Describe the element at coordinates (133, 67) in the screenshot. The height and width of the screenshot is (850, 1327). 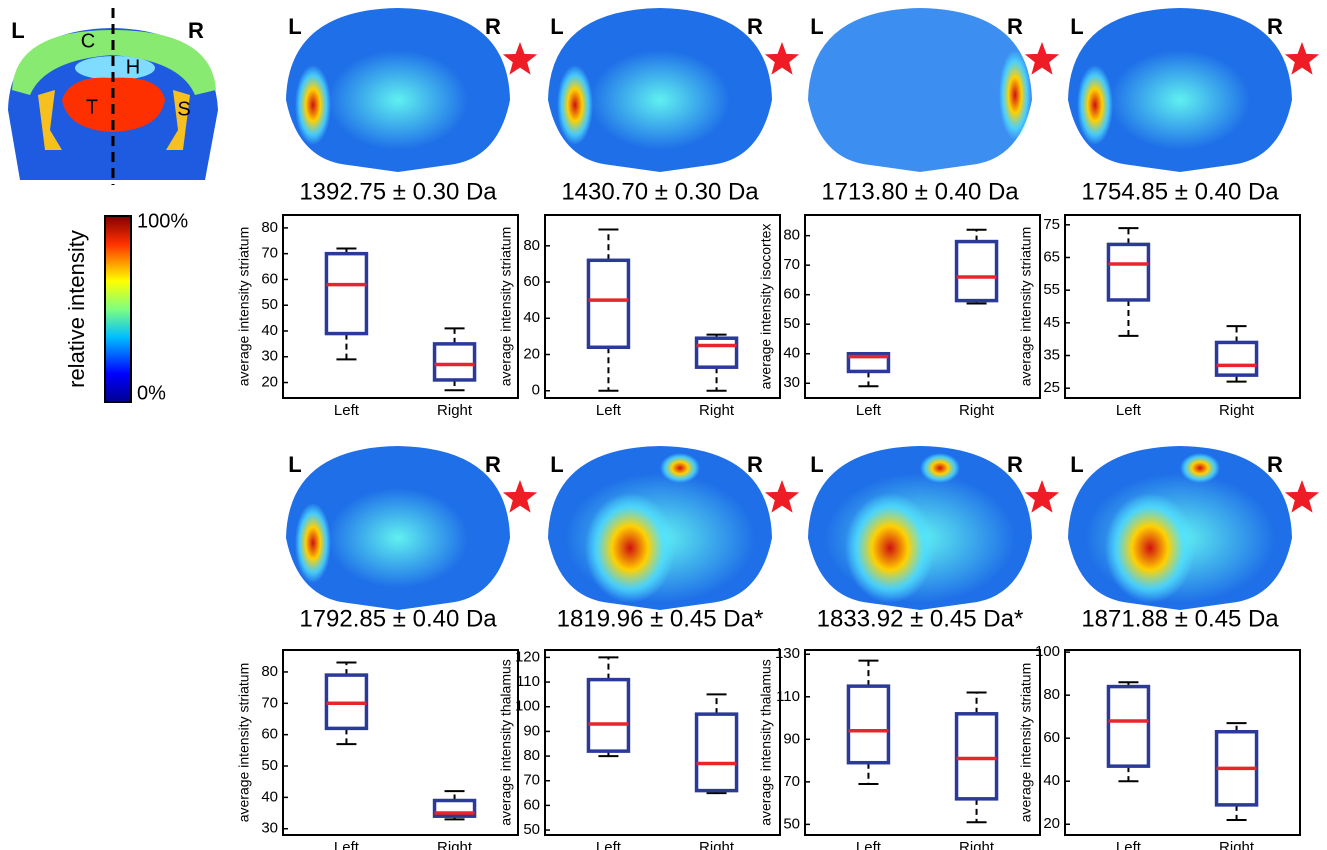
I see `atlas-region: H` at that location.